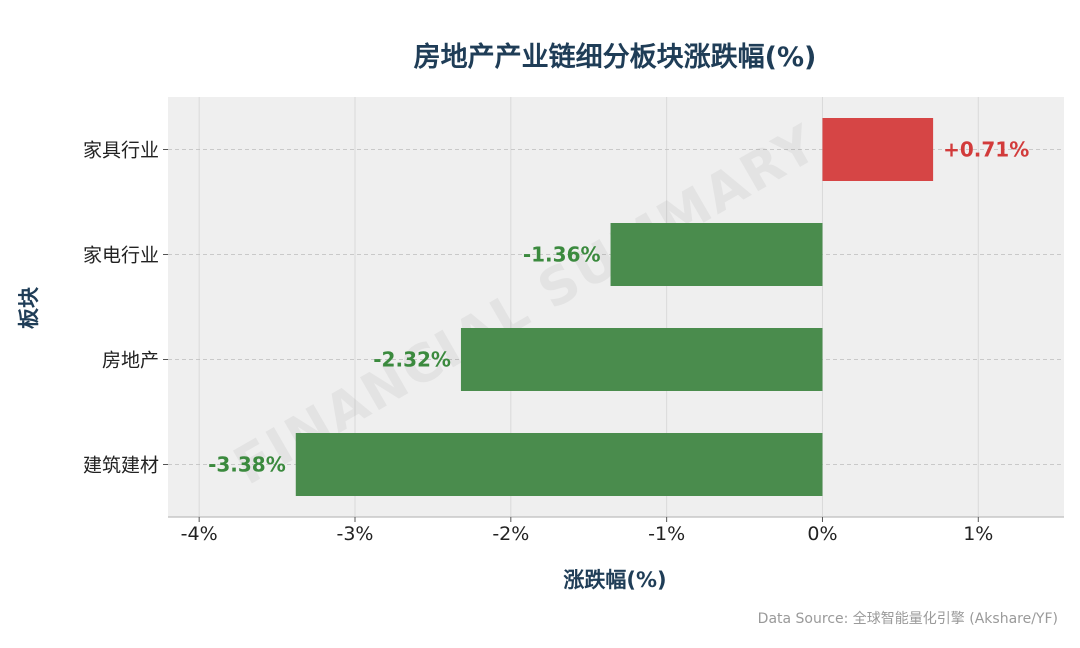 The width and height of the screenshot is (1080, 648). Describe the element at coordinates (822, 534) in the screenshot. I see `x-tick-label: 0%` at that location.